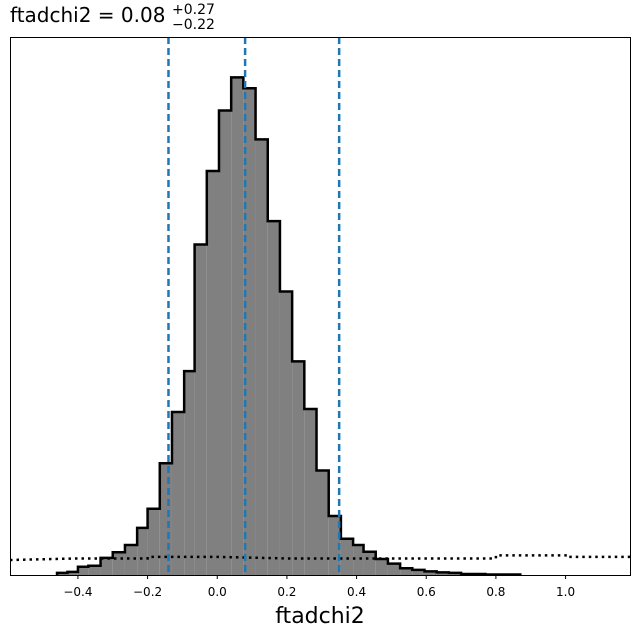 The height and width of the screenshot is (639, 640). Describe the element at coordinates (193, 25) in the screenshot. I see `chart-title-lower-error: −0.22` at that location.